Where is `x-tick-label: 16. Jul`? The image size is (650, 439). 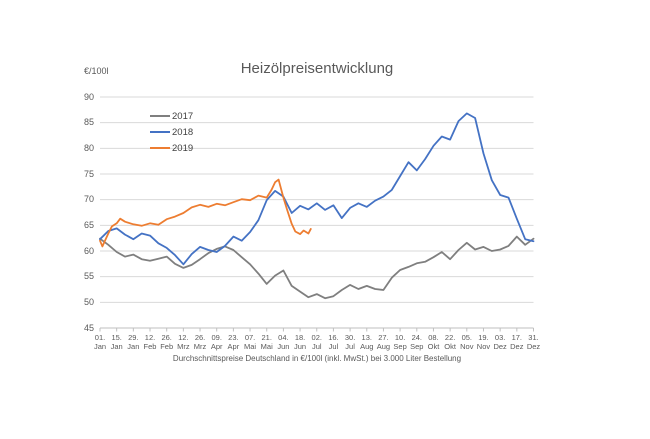
x-tick-label: 16. Jul is located at coordinates (333, 342).